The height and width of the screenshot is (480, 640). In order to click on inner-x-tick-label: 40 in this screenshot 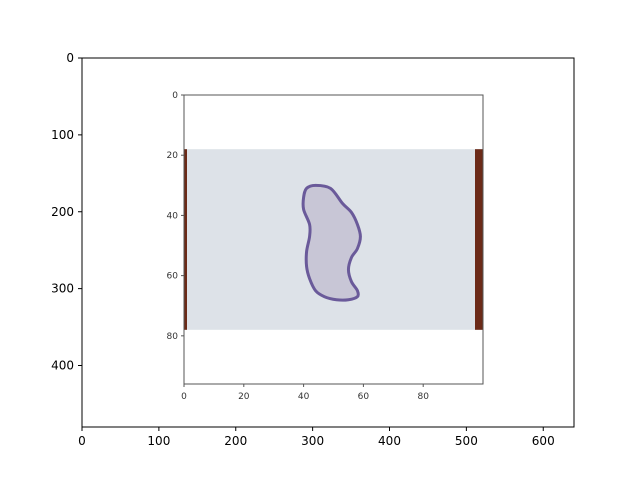, I will do `click(304, 397)`.